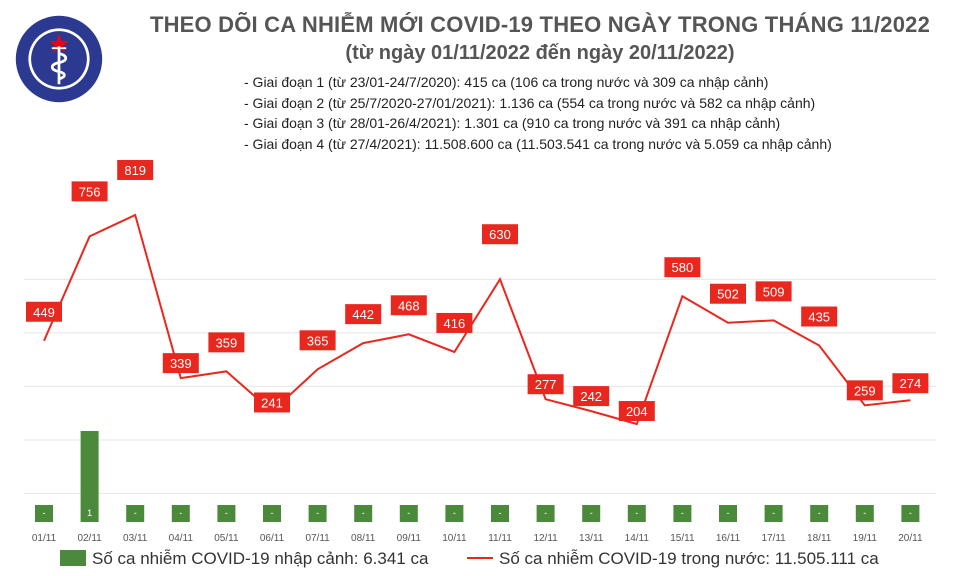 The image size is (960, 576). What do you see at coordinates (409, 538) in the screenshot?
I see `x-tick-label: 09/11` at bounding box center [409, 538].